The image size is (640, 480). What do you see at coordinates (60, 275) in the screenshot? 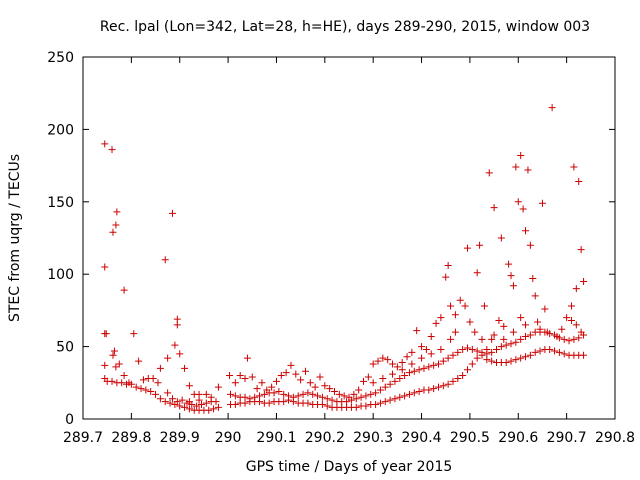
I see `y-tick-label: 100` at bounding box center [60, 275].